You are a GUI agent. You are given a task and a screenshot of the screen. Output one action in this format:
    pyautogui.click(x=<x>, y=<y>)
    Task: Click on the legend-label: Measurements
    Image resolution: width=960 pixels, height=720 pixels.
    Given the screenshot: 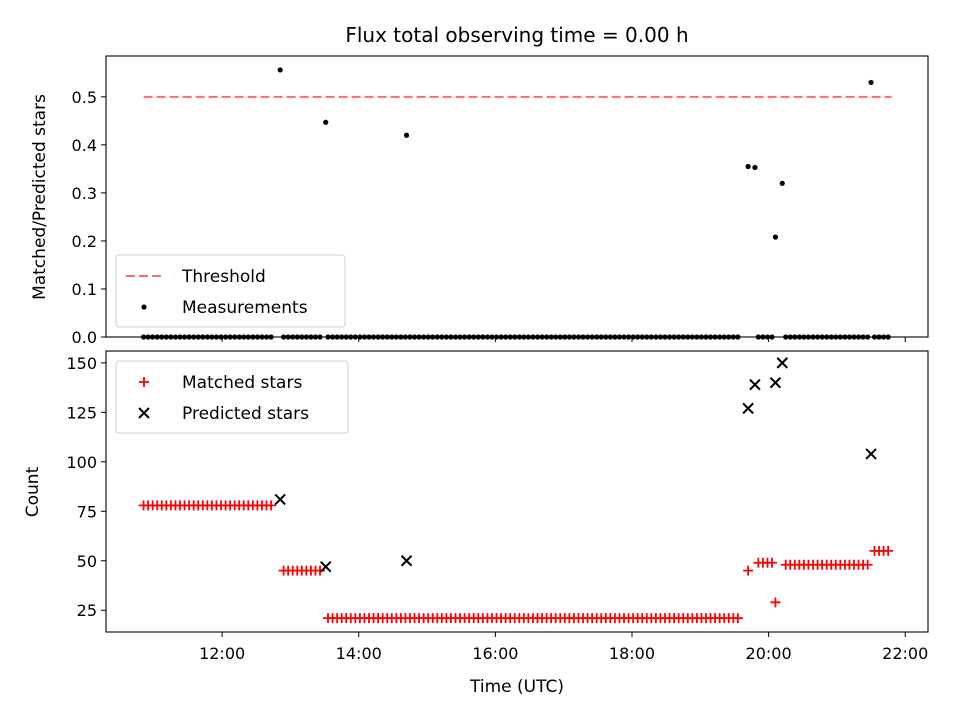 What is the action you would take?
    pyautogui.click(x=245, y=308)
    